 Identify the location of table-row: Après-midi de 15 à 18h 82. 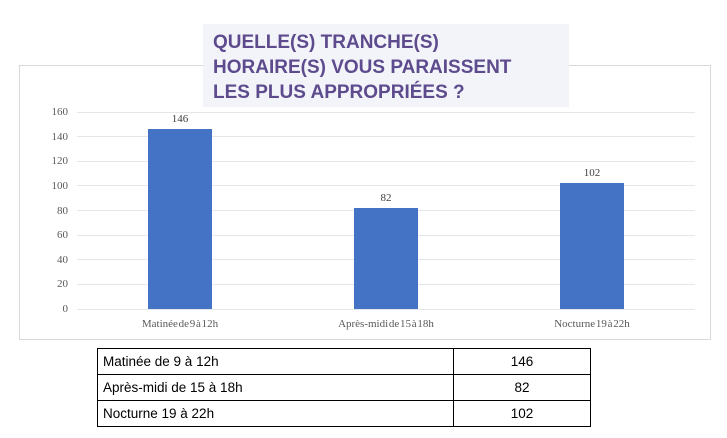
(344, 387).